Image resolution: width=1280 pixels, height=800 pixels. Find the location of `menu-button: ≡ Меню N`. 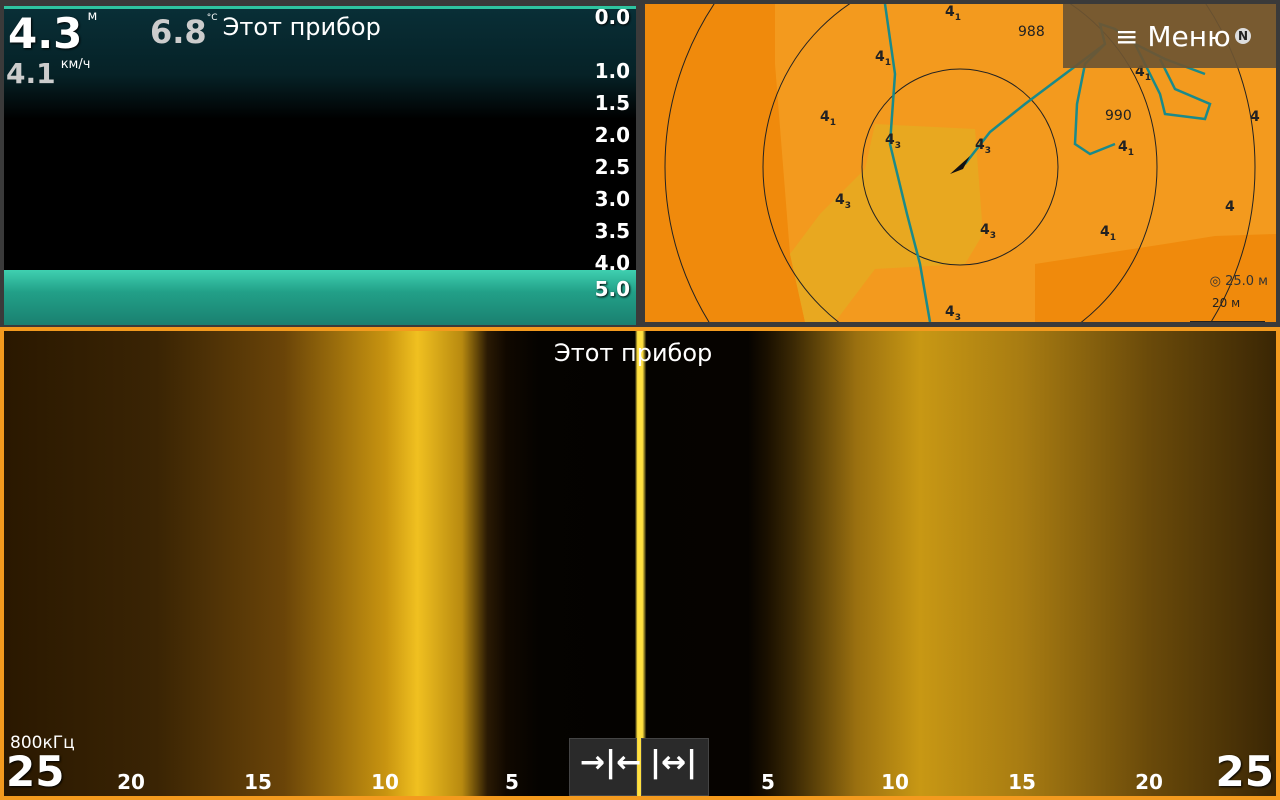

menu-button: ≡ Меню N is located at coordinates (1169, 36).